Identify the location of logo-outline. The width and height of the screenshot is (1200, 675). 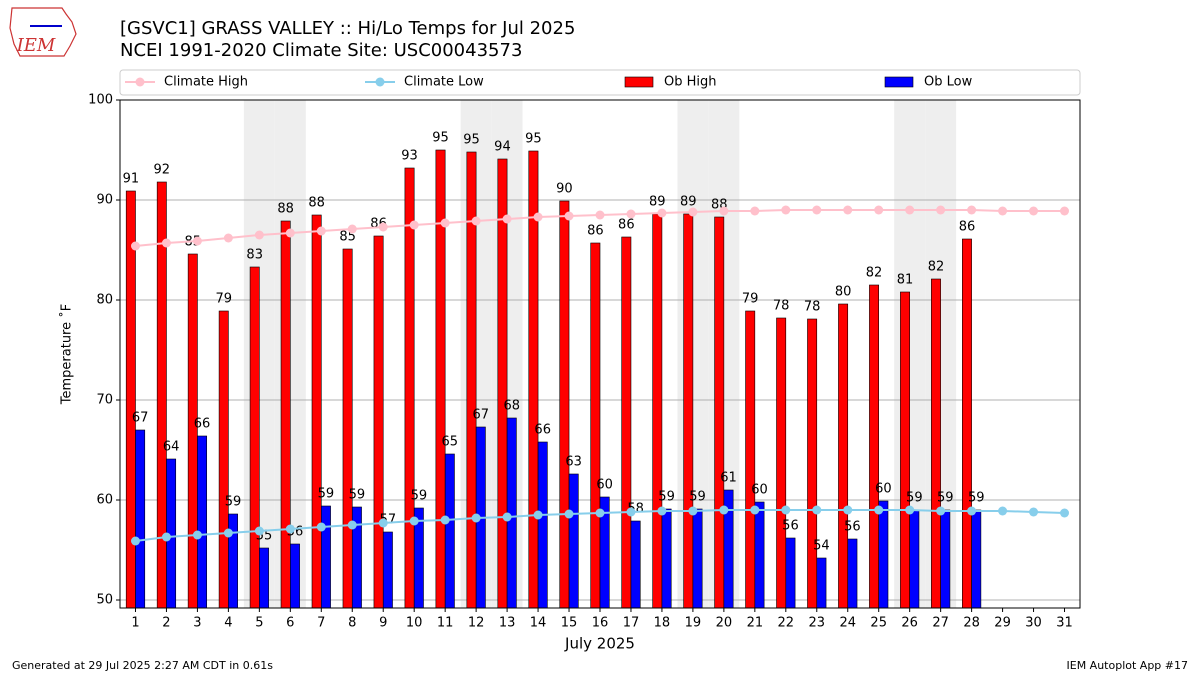
(43, 32).